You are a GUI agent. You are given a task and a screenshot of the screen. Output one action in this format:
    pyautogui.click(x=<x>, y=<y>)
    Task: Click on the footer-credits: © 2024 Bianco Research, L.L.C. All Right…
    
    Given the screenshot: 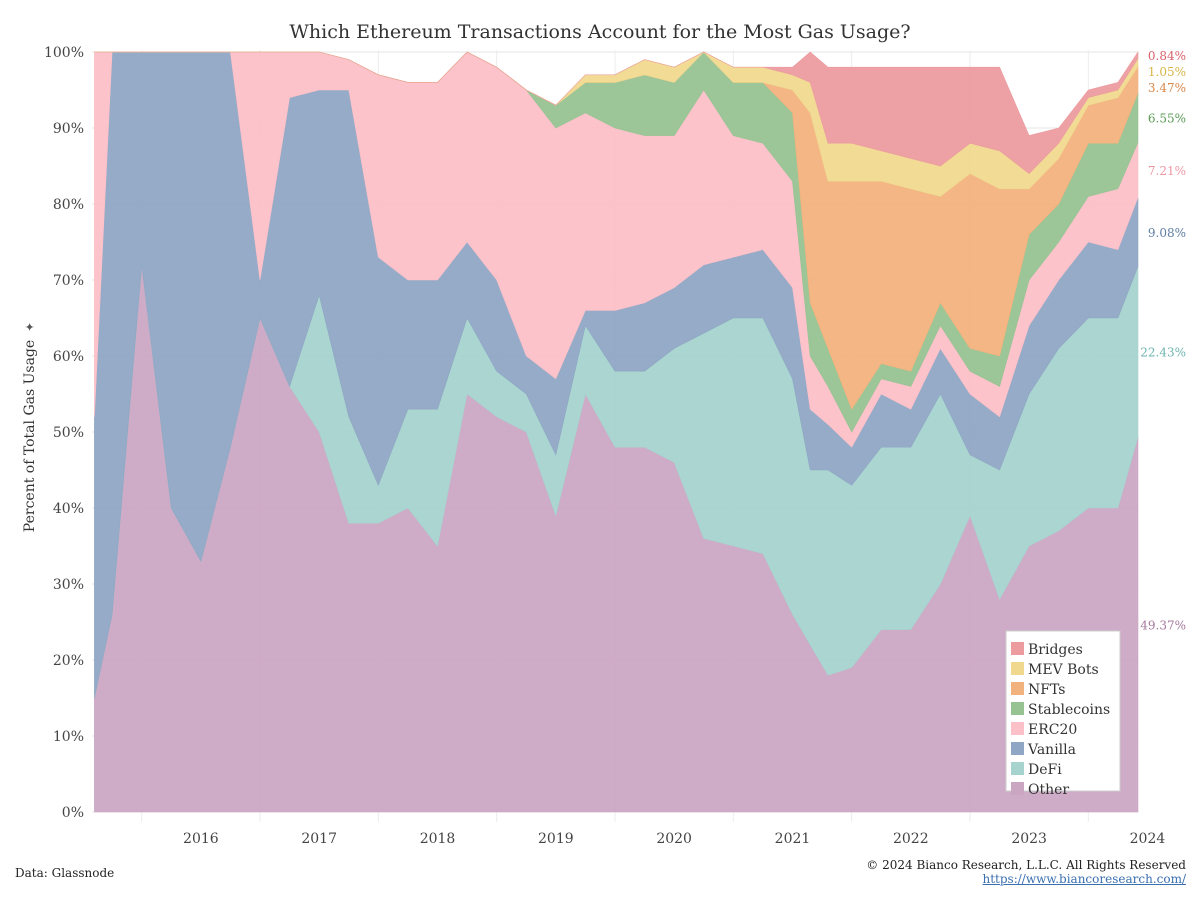 What is the action you would take?
    pyautogui.click(x=1026, y=872)
    